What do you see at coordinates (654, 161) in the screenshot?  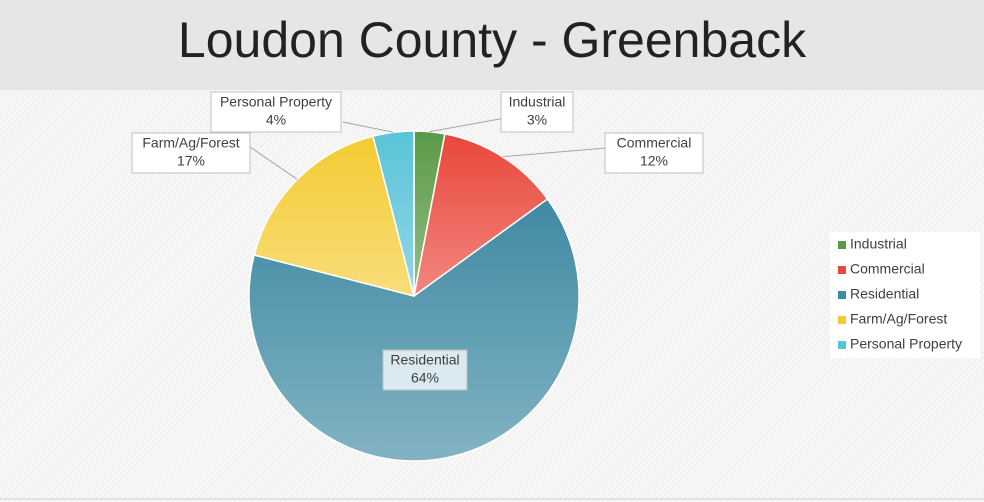 I see `data-label-value: 12%` at bounding box center [654, 161].